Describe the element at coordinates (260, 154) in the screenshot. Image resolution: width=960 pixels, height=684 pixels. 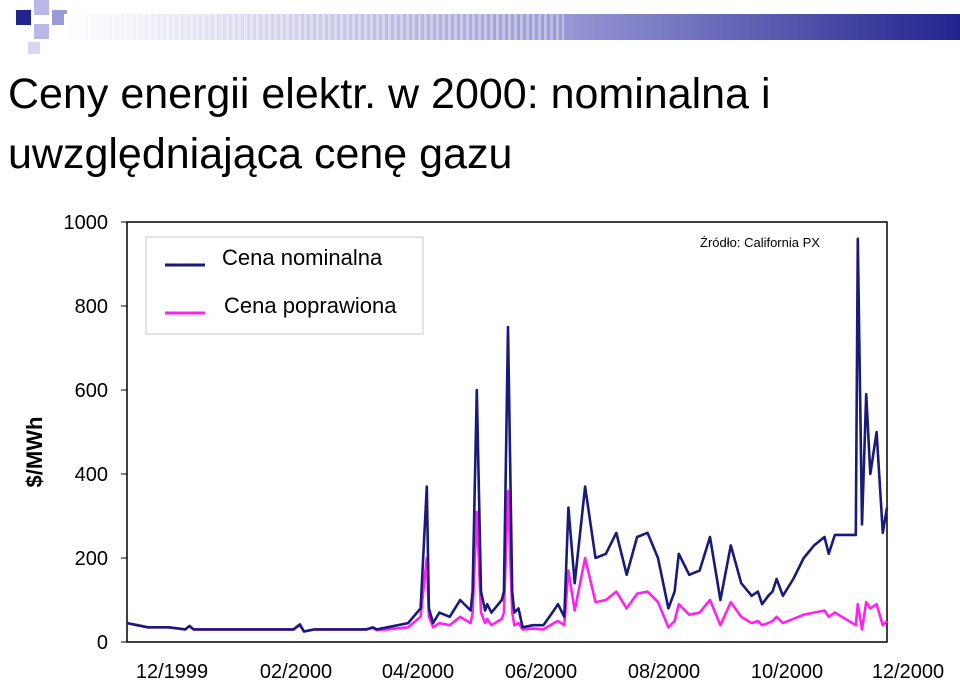
I see `slide-title-line-2: uwzględniająca cenę gazu` at that location.